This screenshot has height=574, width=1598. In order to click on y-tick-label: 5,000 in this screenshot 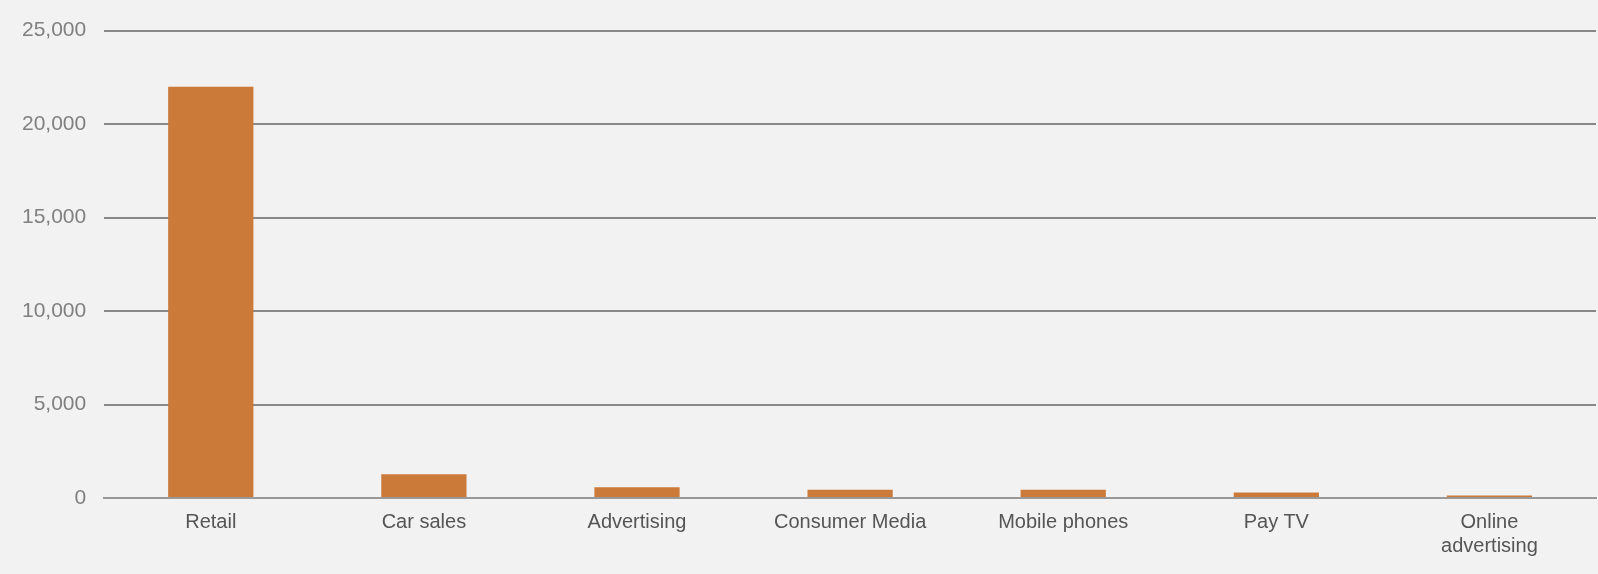, I will do `click(60, 403)`.